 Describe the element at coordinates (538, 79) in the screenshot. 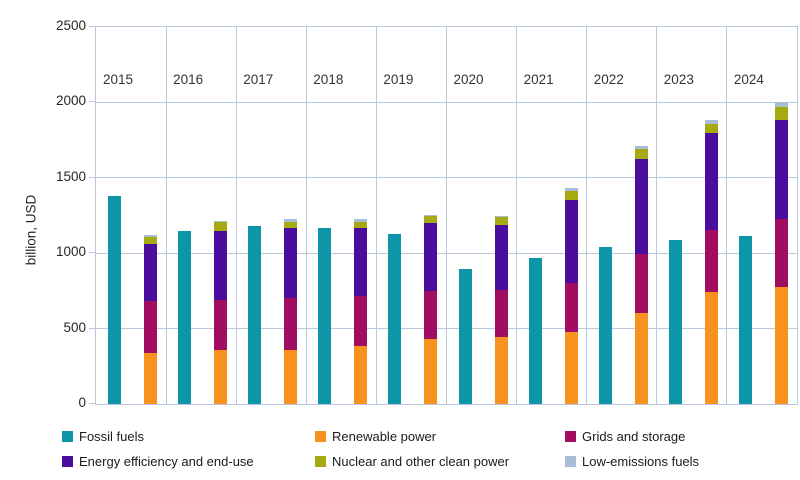

I see `year-label: 2021` at that location.